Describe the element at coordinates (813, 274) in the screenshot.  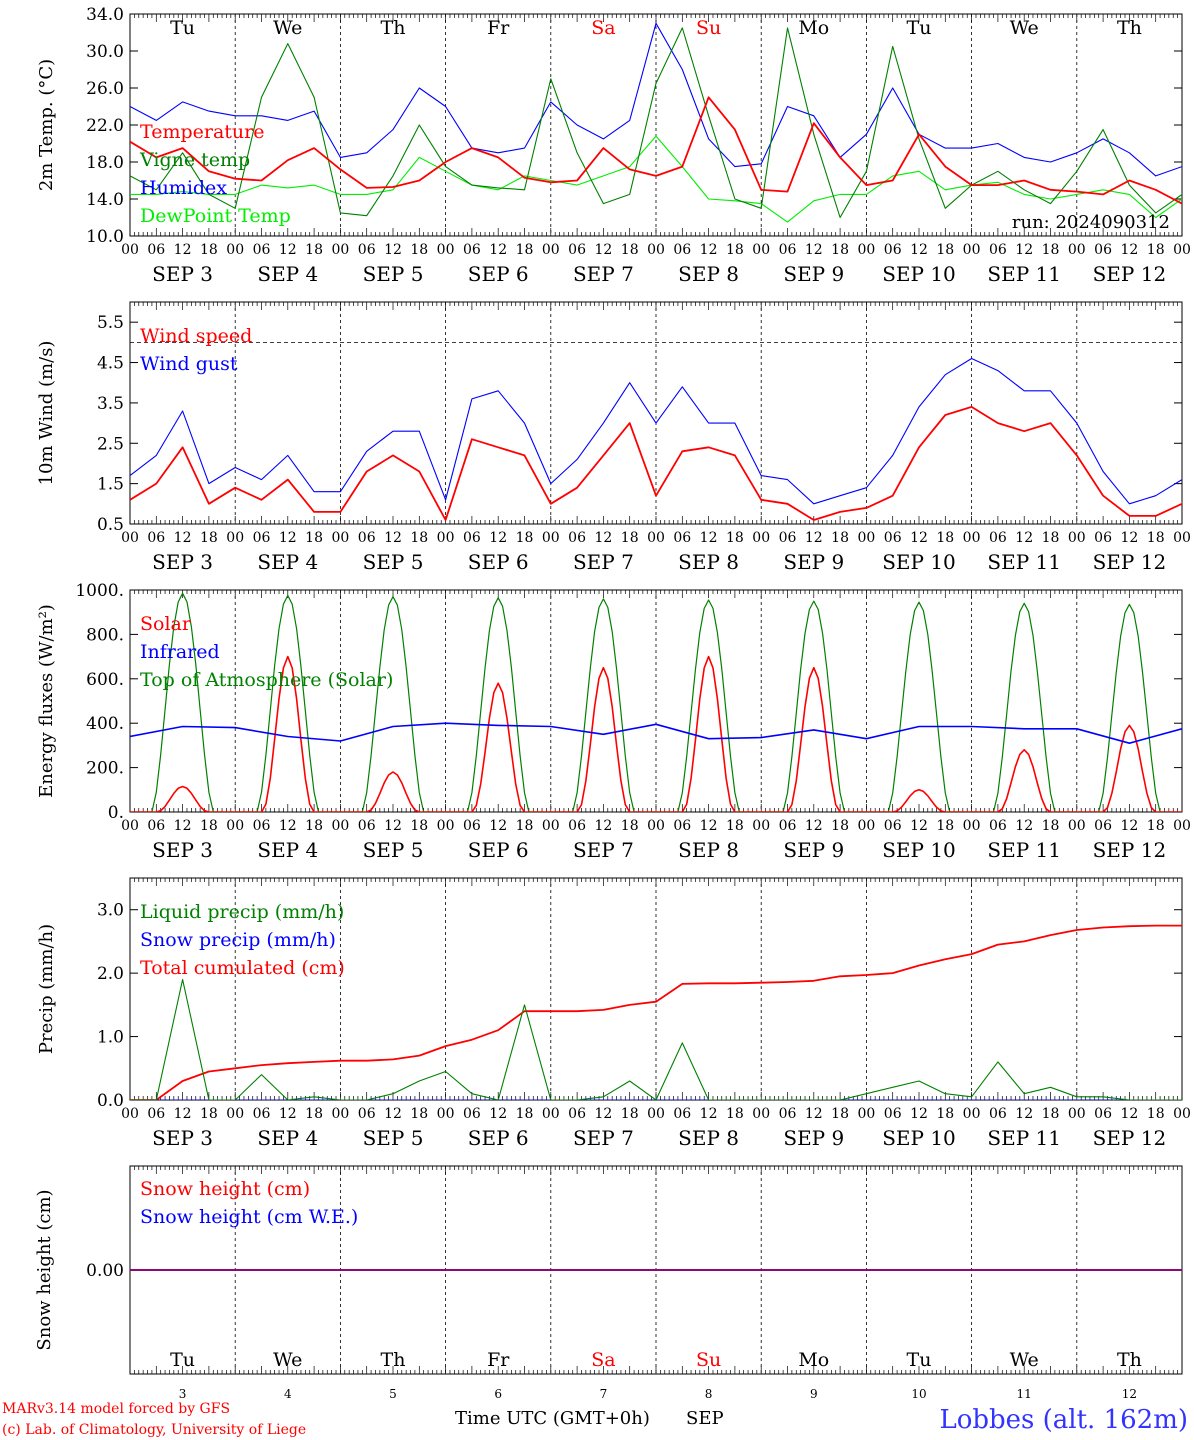
I see `x-date-label: SEP 9` at that location.